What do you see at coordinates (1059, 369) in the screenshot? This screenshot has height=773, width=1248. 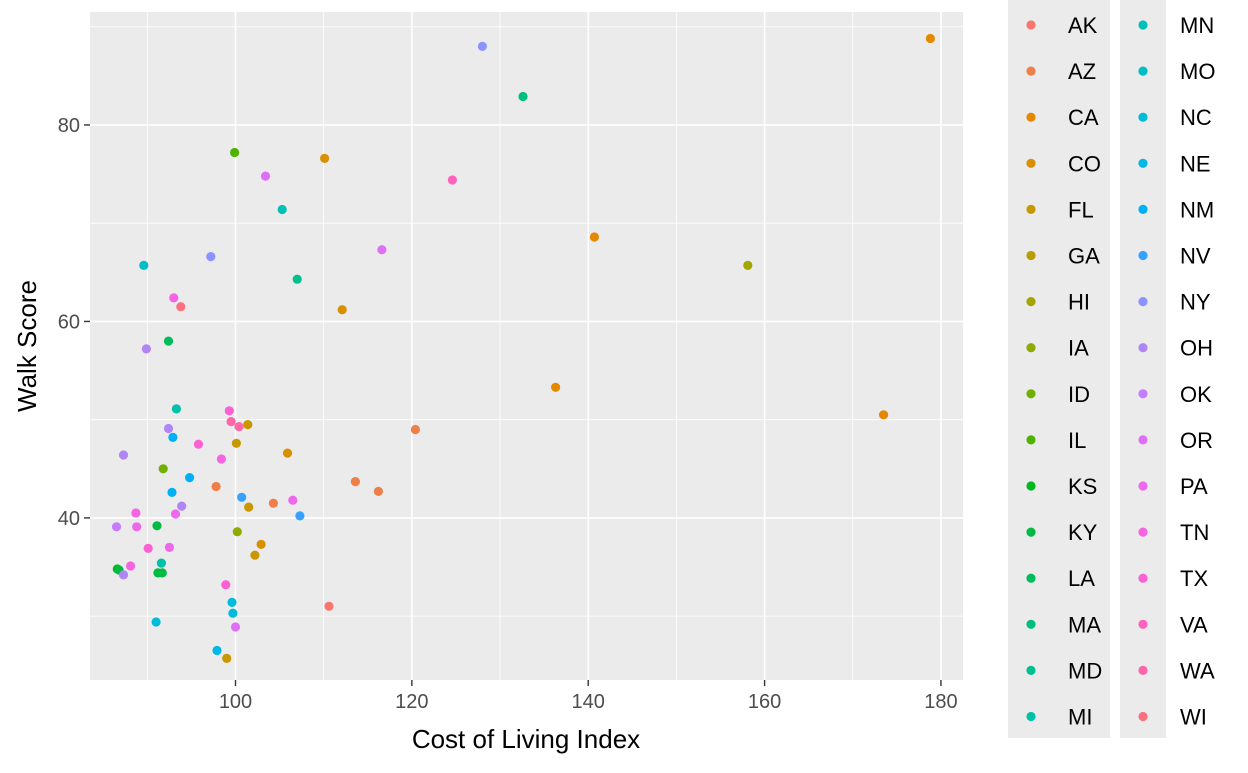 I see `legend-column-1-background` at bounding box center [1059, 369].